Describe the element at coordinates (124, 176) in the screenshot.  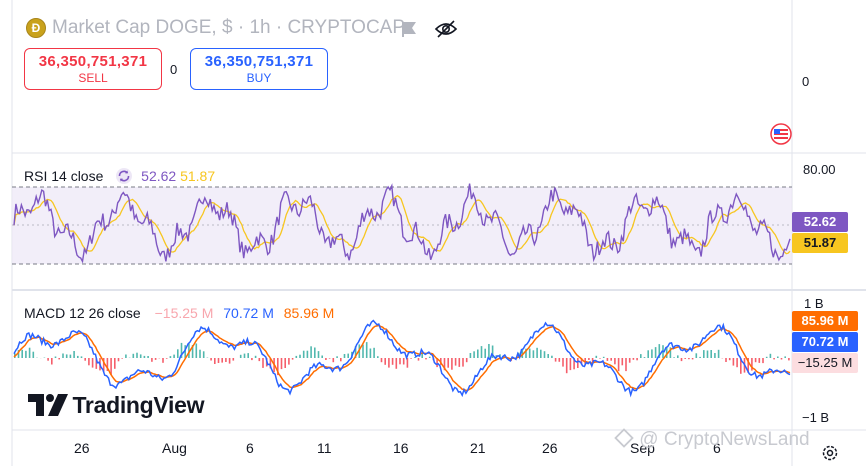
I see `refresh-icon` at that location.